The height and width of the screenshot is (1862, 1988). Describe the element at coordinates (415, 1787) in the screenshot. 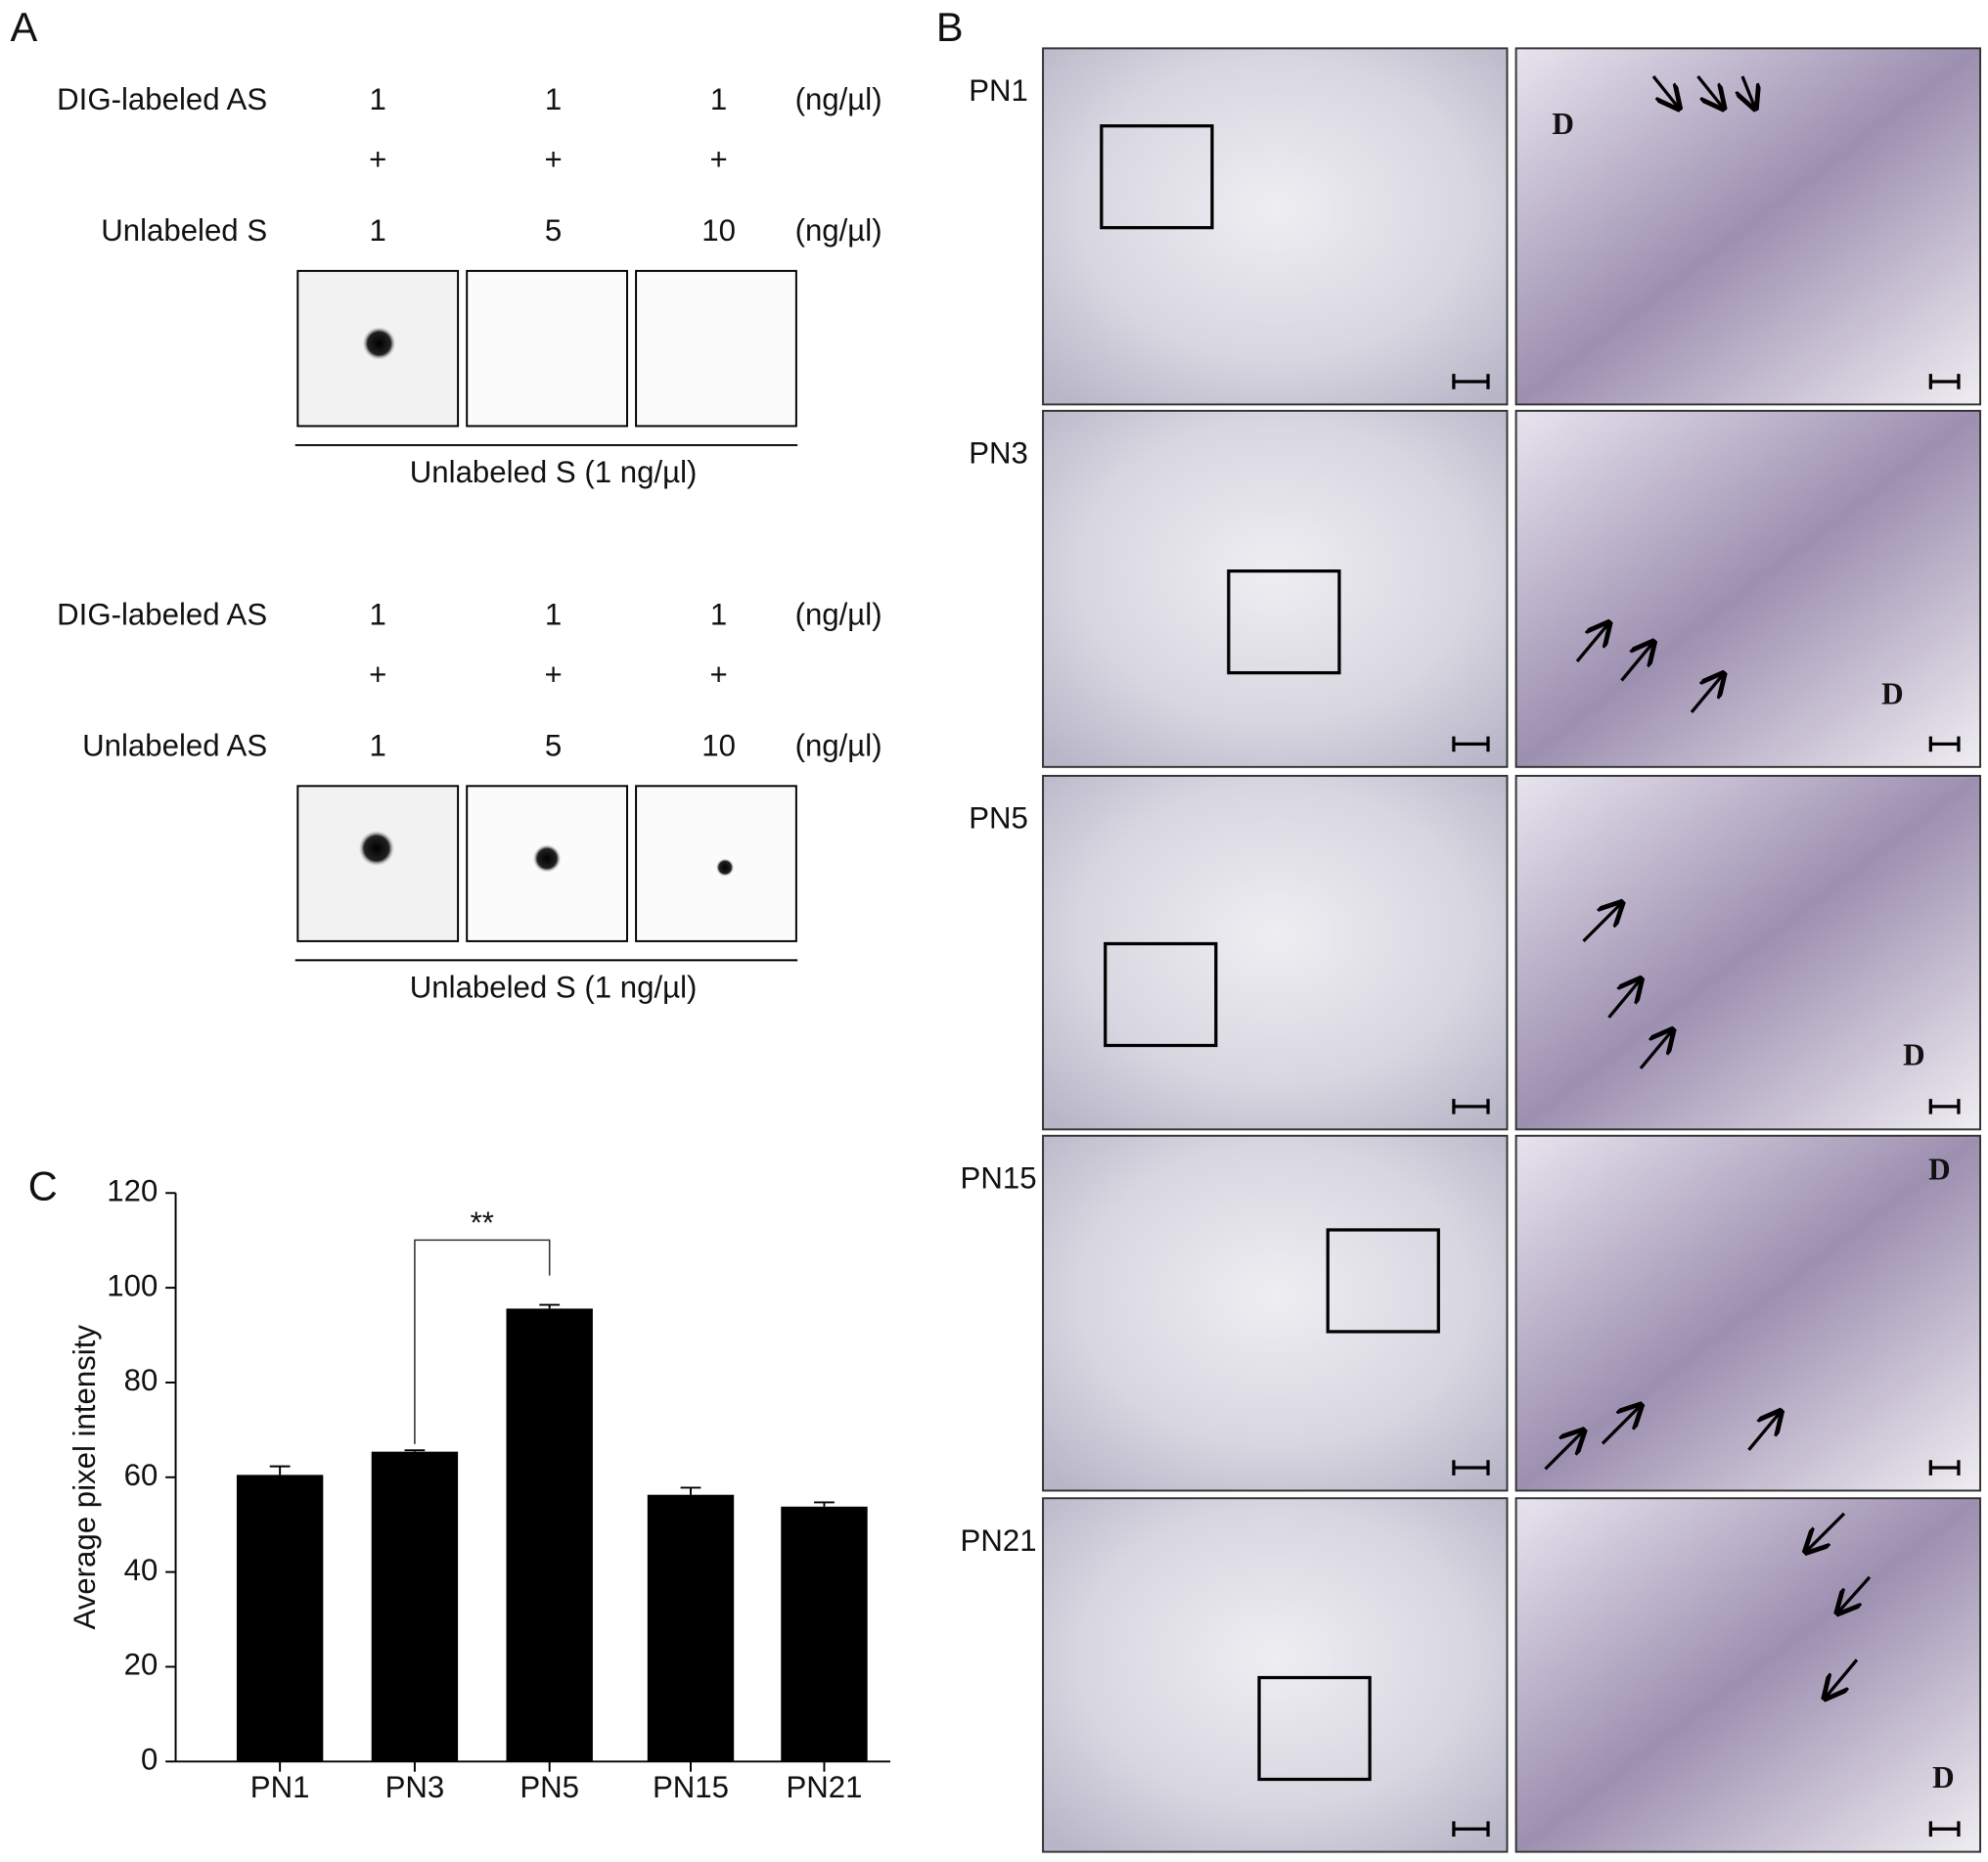

I see `x-tick-label: PN3` at that location.